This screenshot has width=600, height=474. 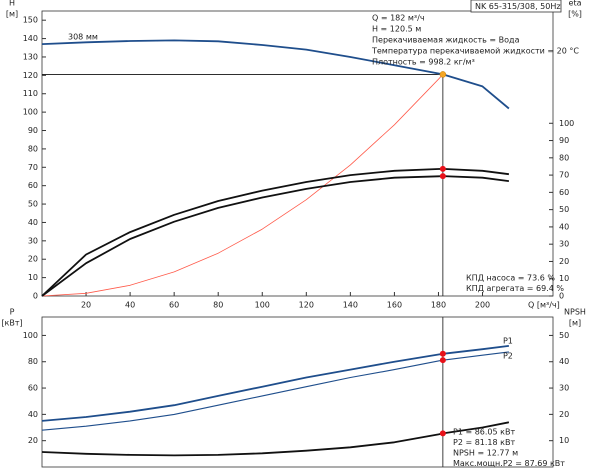 I want to click on y-tick-label: 150, so click(x=30, y=20).